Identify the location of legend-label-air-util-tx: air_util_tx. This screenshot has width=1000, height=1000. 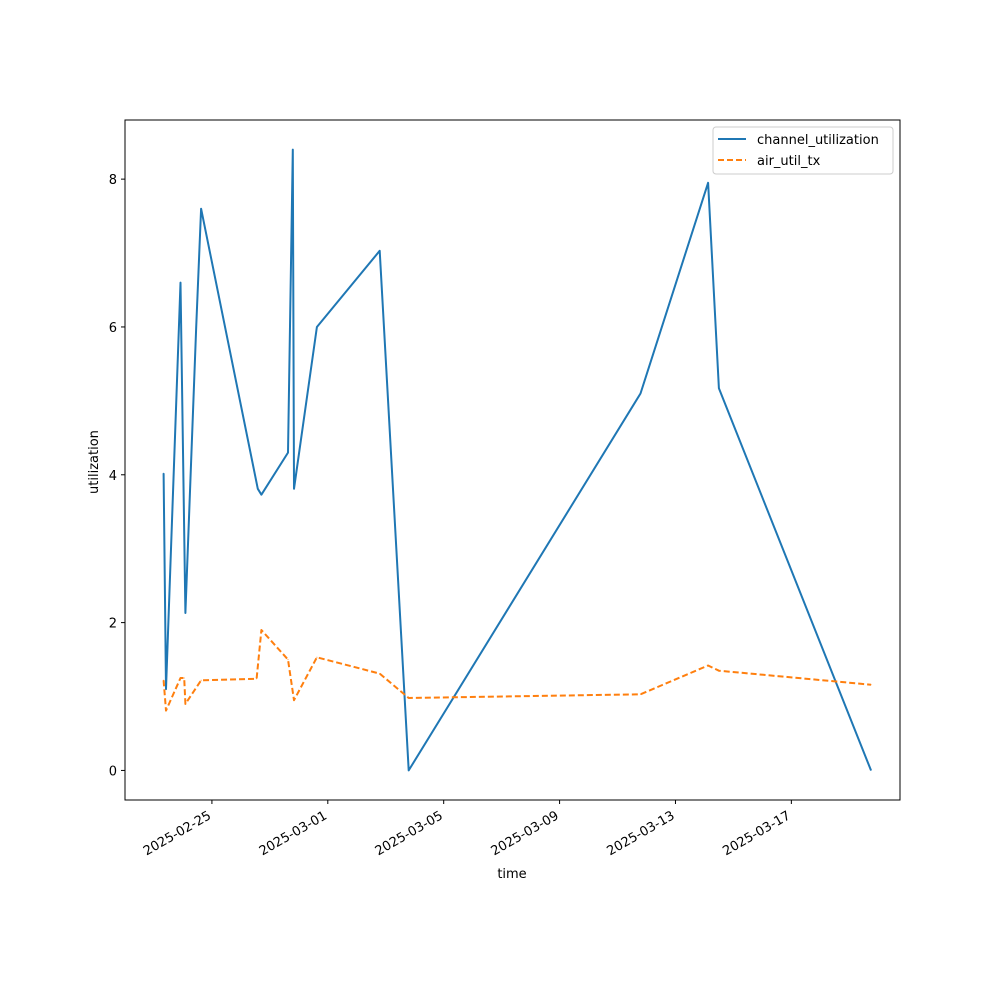
(789, 161).